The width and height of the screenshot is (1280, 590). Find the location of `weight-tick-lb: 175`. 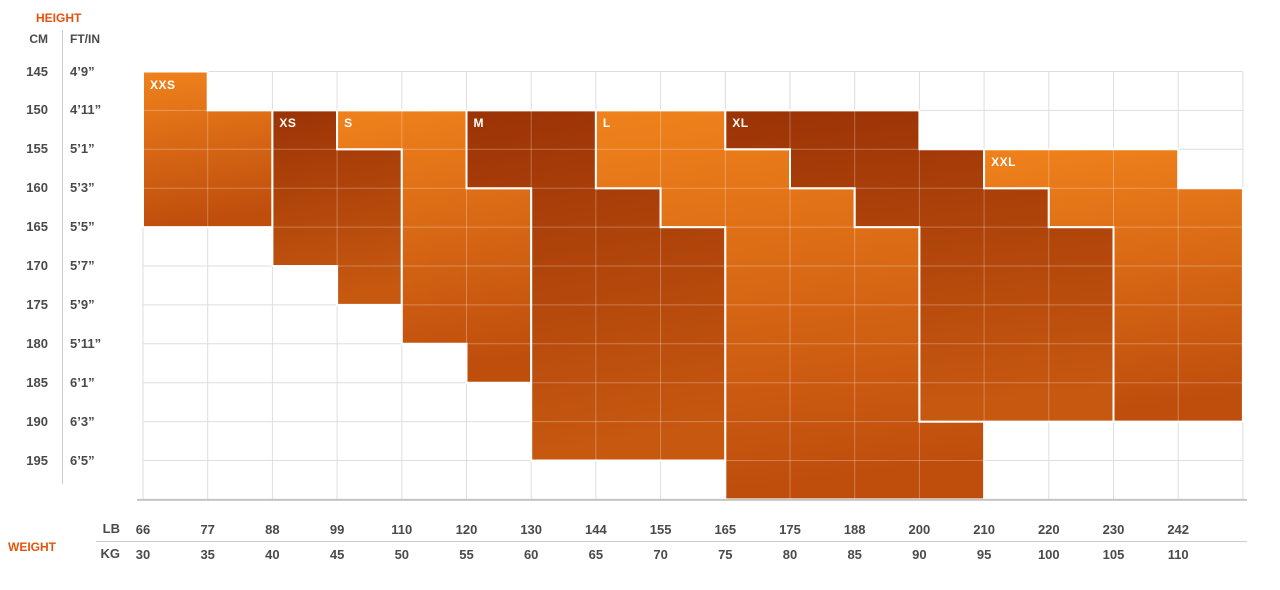

weight-tick-lb: 175 is located at coordinates (790, 529).